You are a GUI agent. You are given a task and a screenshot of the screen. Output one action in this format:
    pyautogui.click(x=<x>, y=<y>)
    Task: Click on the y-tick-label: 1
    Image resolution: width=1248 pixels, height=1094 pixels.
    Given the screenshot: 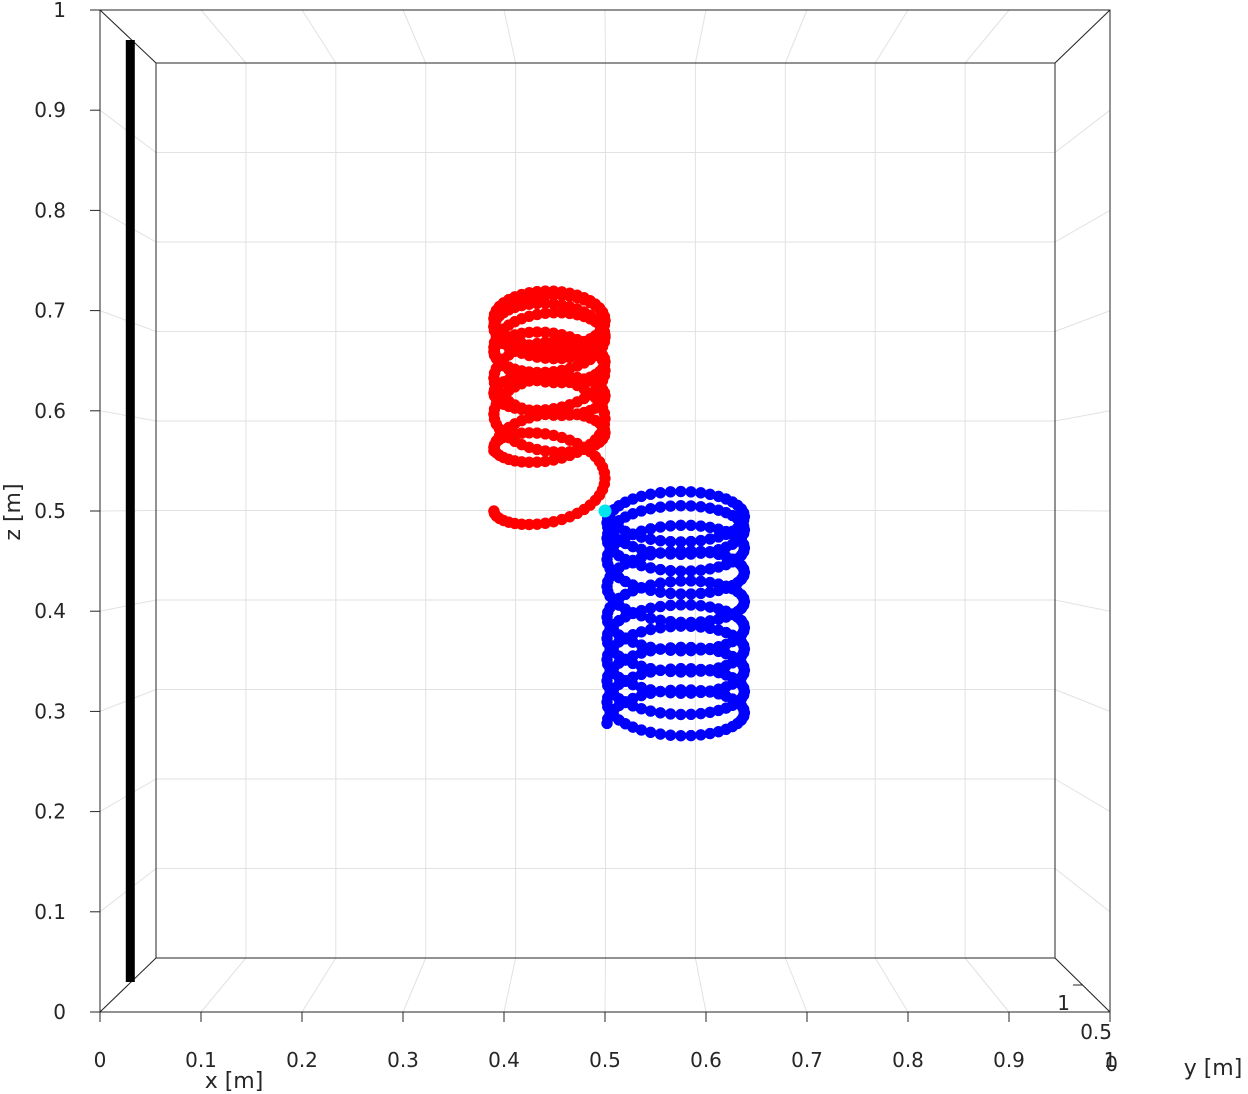 What is the action you would take?
    pyautogui.click(x=1063, y=1003)
    